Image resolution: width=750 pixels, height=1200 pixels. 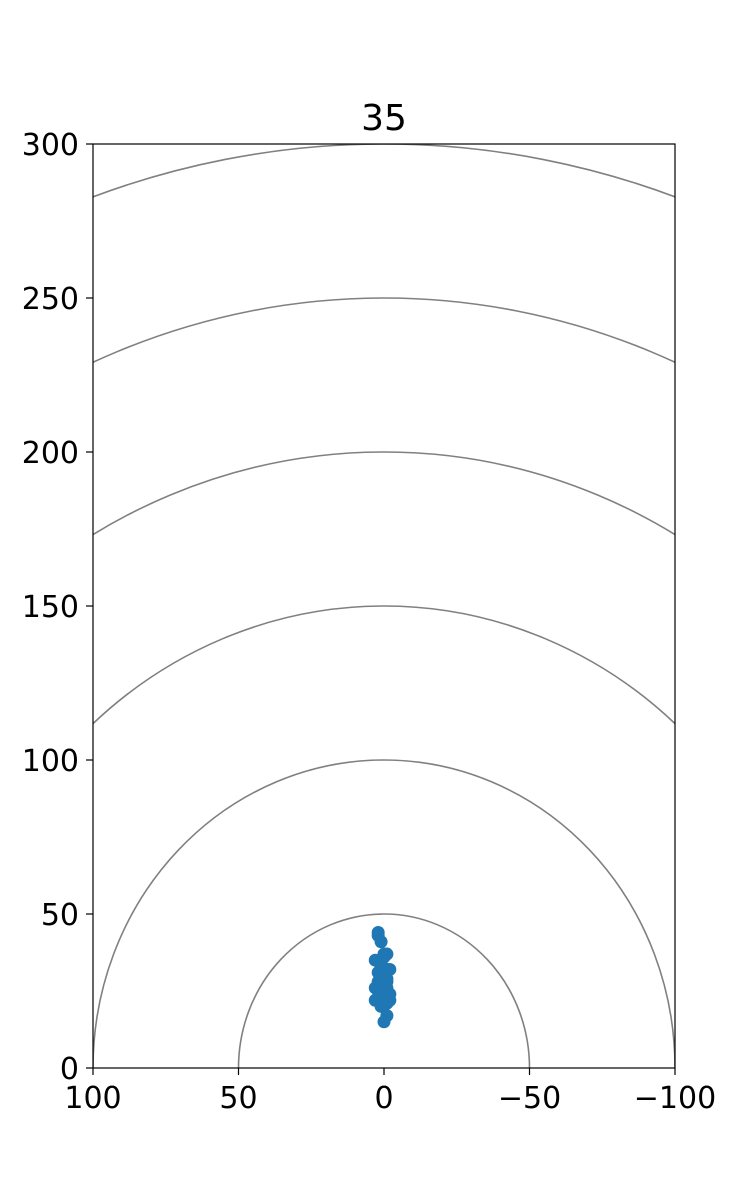 I want to click on x-tick-label: 0, so click(x=383, y=1098).